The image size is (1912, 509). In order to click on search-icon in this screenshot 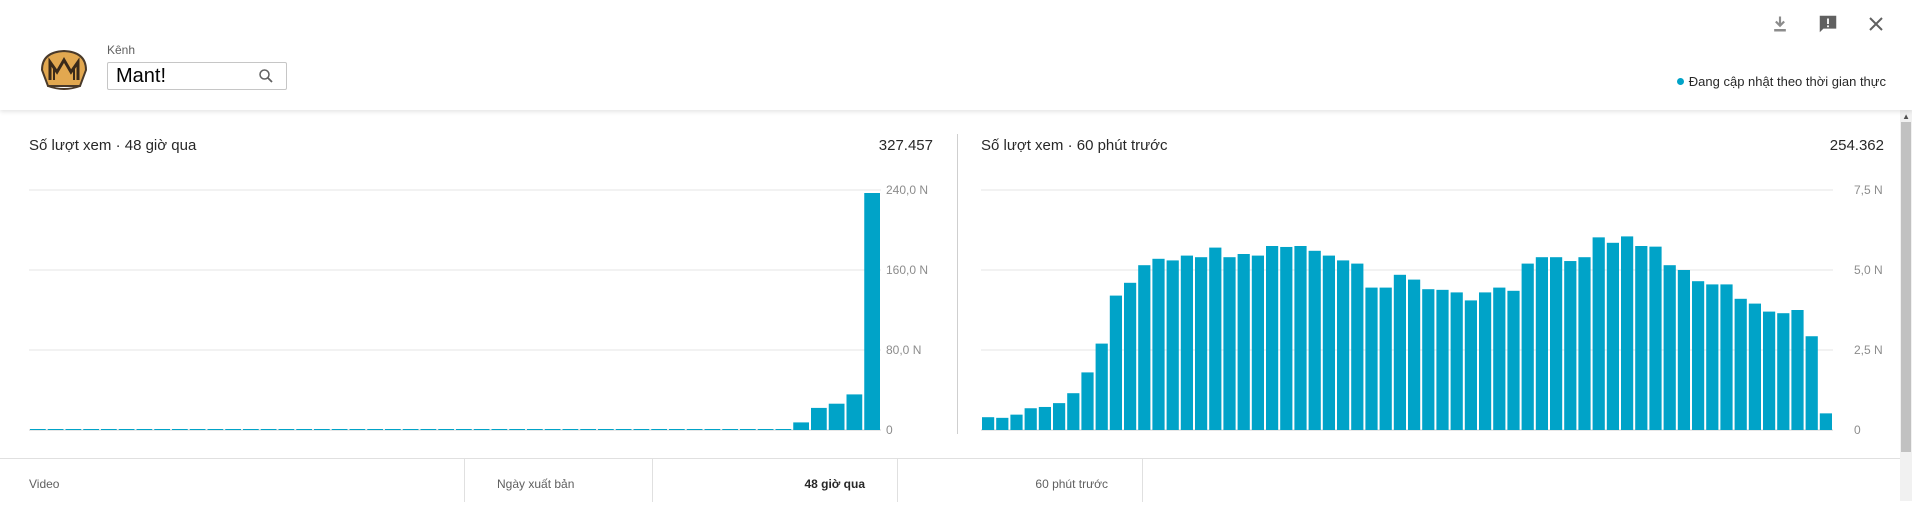, I will do `click(266, 76)`.